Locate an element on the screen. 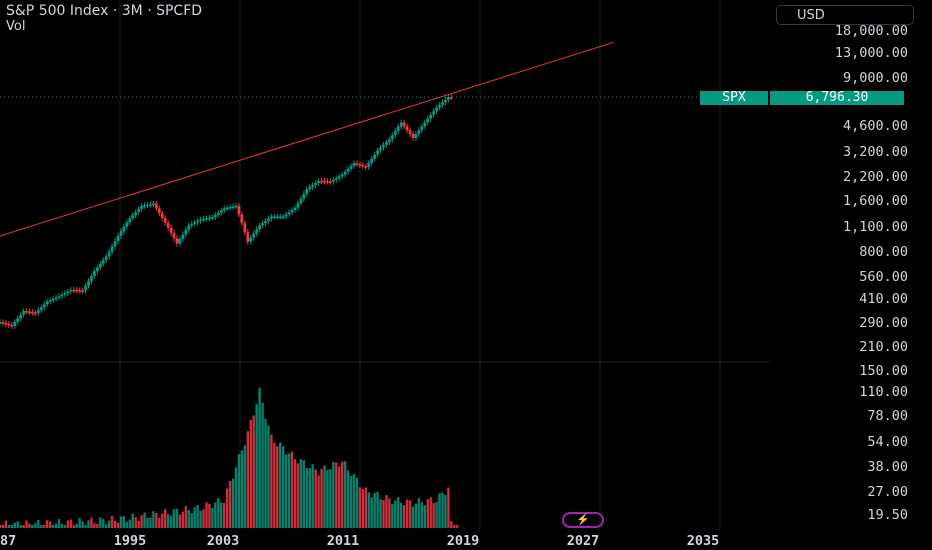  price-axis-label: 3,200.00 is located at coordinates (875, 152).